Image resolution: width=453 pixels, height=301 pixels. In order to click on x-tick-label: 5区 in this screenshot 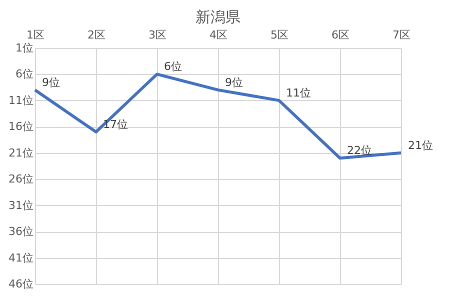, I will do `click(279, 35)`.